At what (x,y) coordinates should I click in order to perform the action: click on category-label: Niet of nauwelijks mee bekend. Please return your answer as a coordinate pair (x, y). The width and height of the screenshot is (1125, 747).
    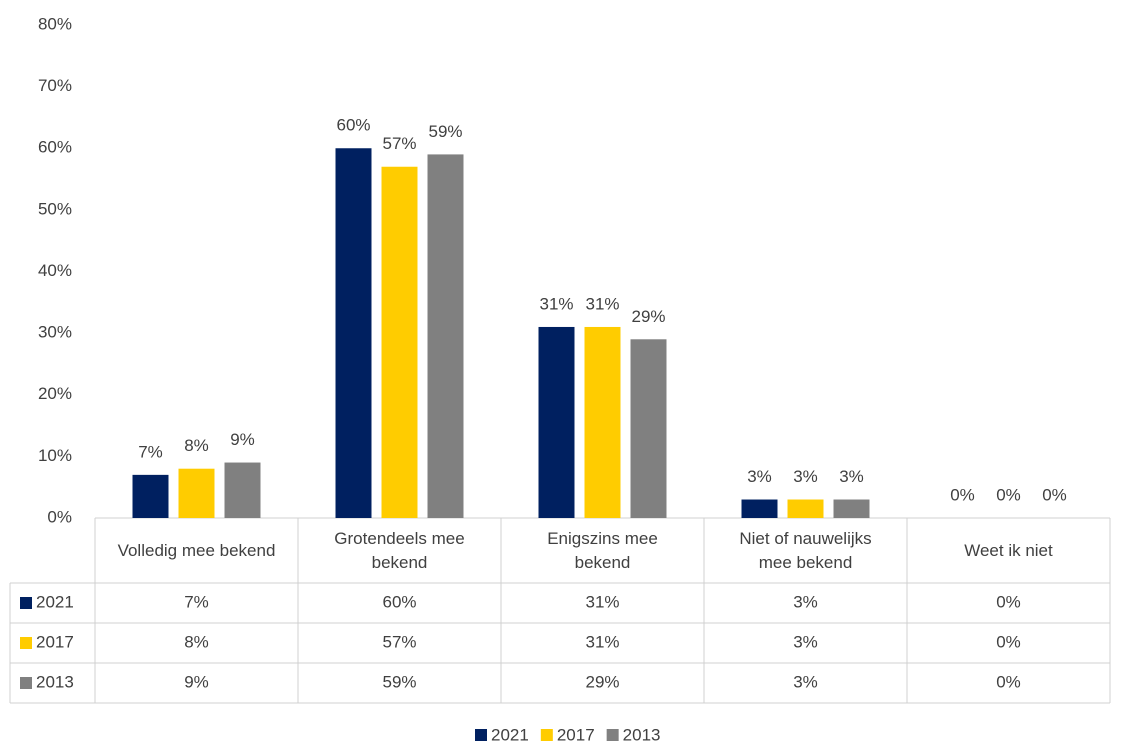
    Looking at the image, I should click on (805, 550).